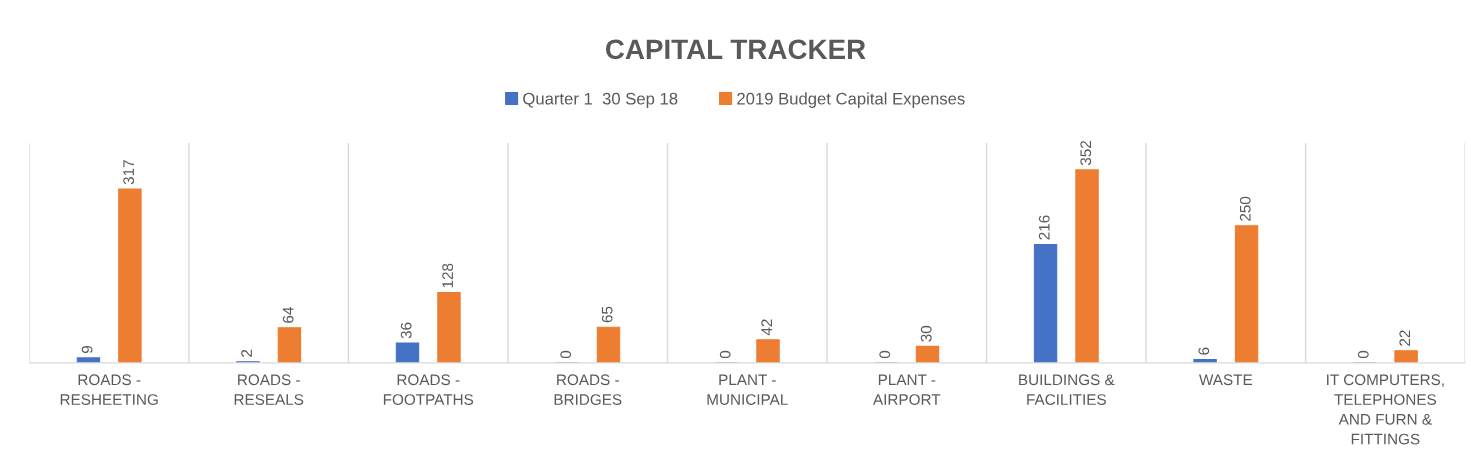  Describe the element at coordinates (747, 389) in the screenshot. I see `x-tick-label: PLANT - MUNICIPAL` at that location.